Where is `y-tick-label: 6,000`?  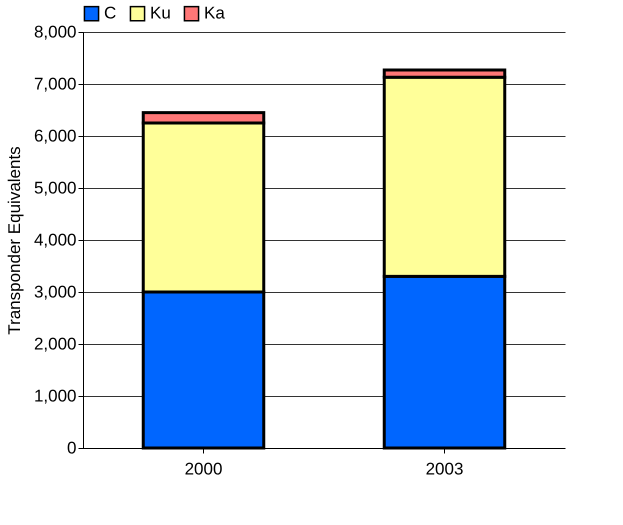
y-tick-label: 6,000 is located at coordinates (55, 136).